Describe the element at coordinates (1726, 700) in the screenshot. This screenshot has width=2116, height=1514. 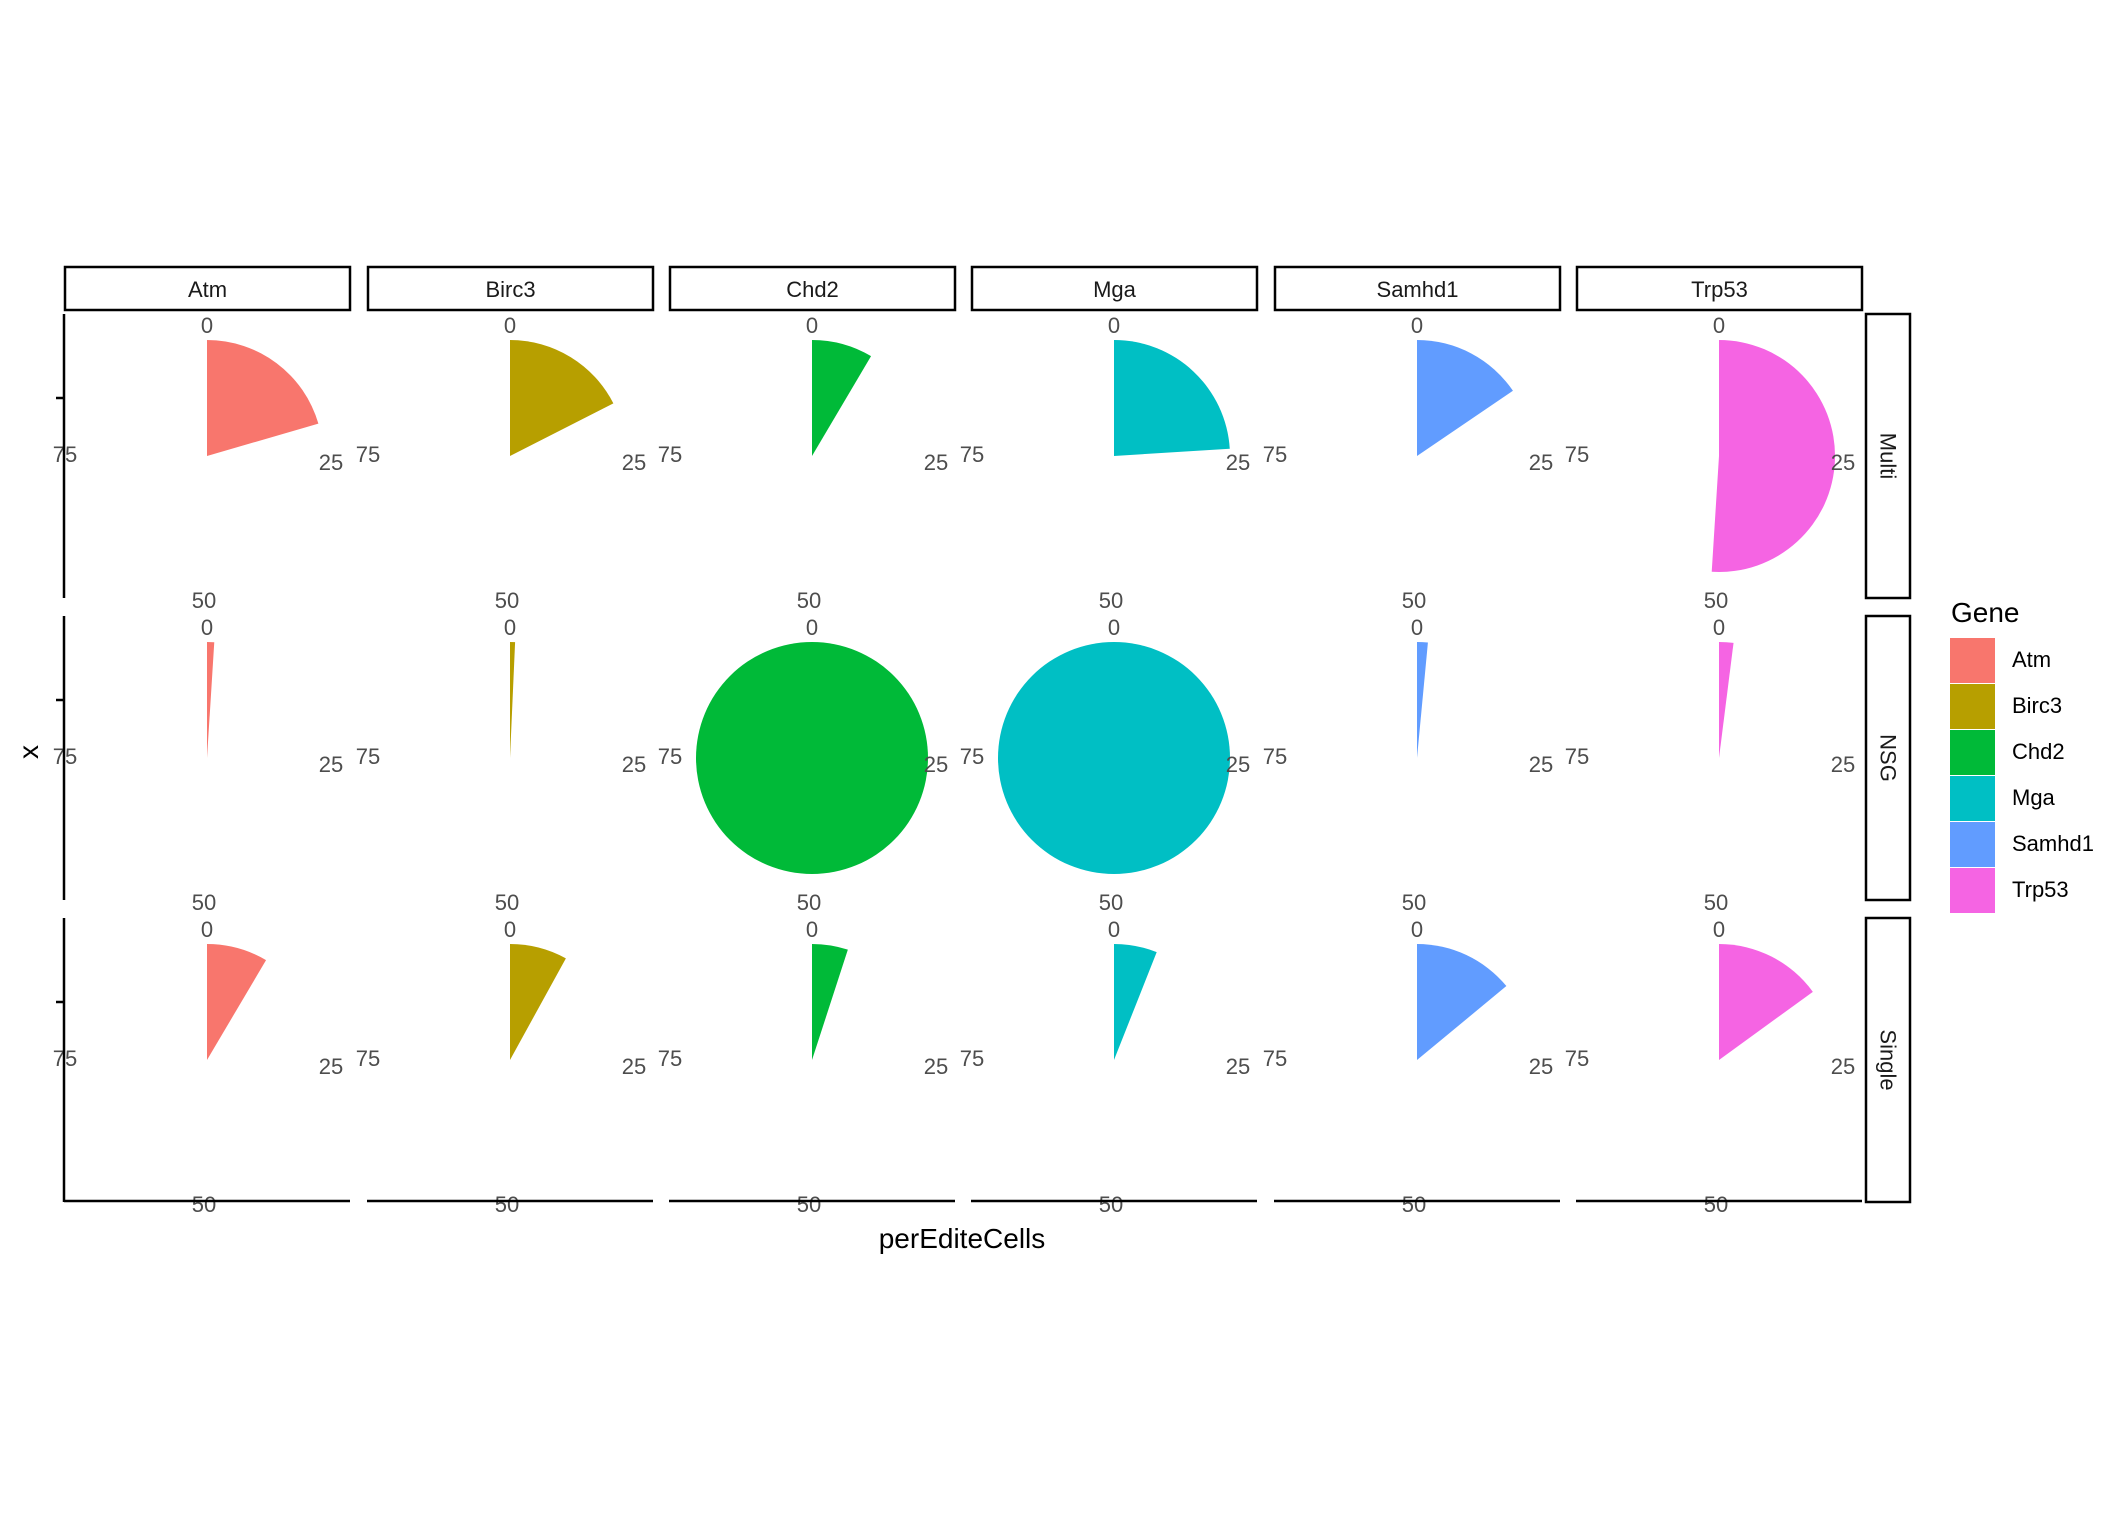
I see `pie-slice-trp53` at that location.